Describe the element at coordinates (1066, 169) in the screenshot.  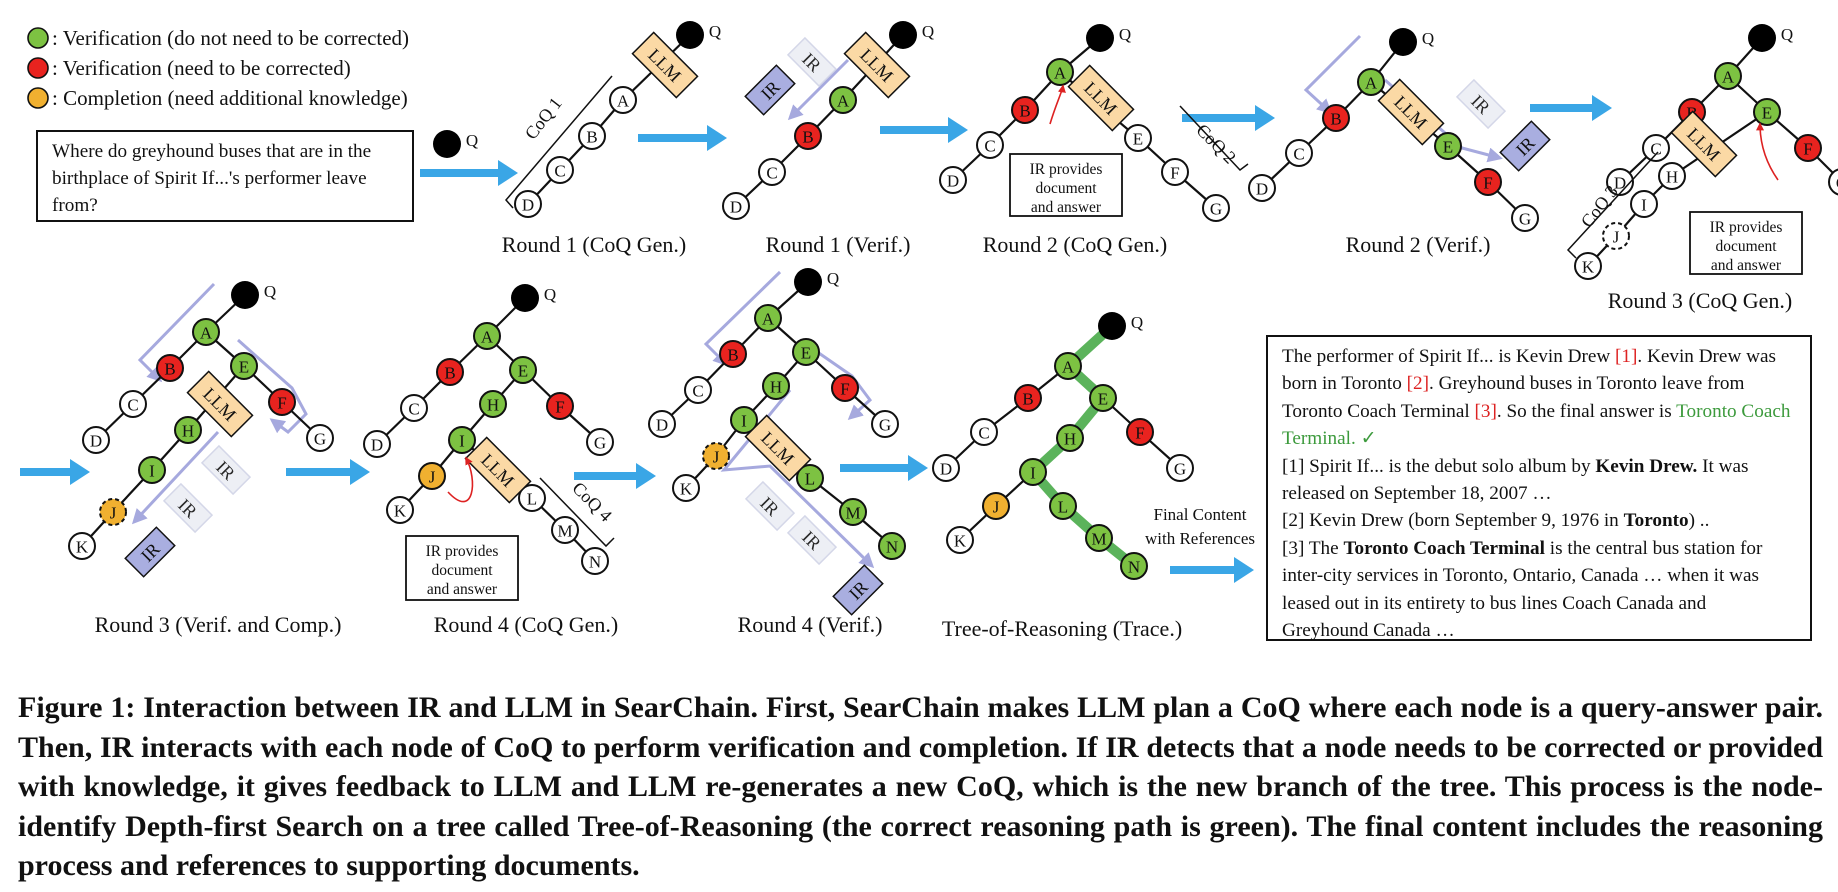
I see `ir-note-text: IR provides` at that location.